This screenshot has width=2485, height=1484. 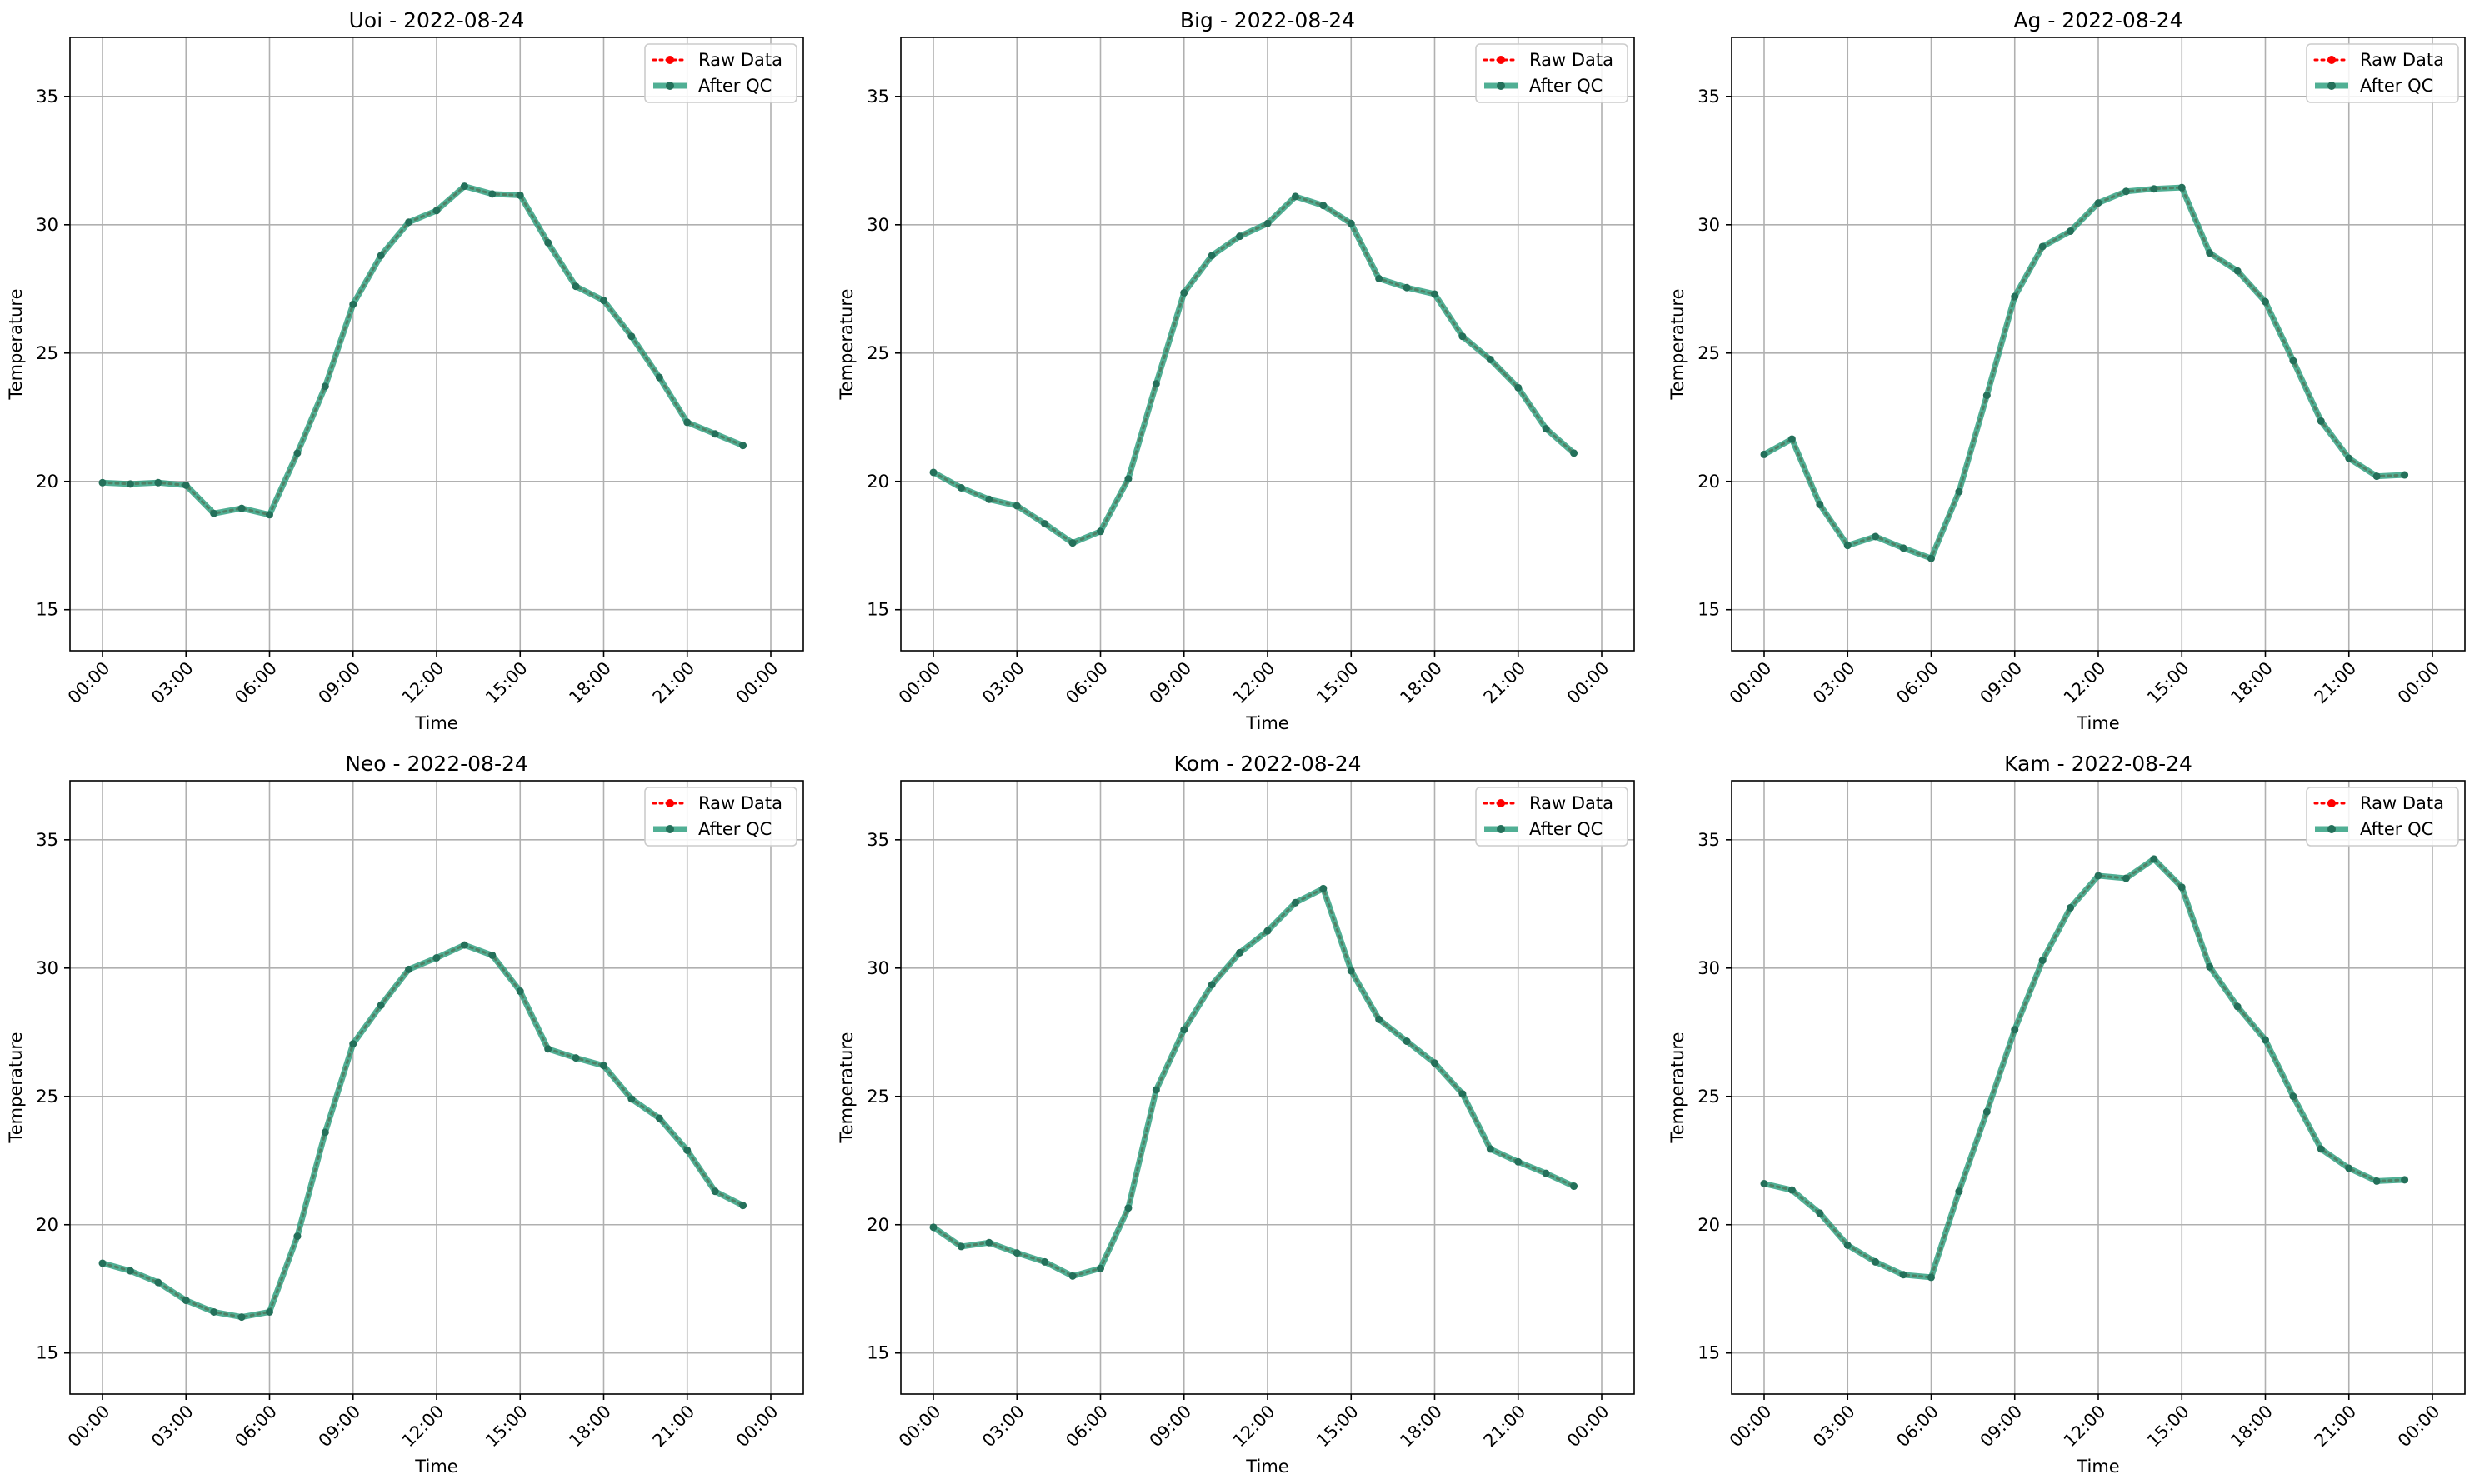 I want to click on chart-title: Ag - 2022-08-24, so click(x=2097, y=20).